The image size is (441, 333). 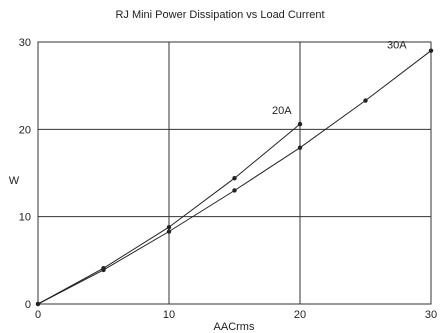 What do you see at coordinates (234, 327) in the screenshot?
I see `x-axis-label: AACrms` at bounding box center [234, 327].